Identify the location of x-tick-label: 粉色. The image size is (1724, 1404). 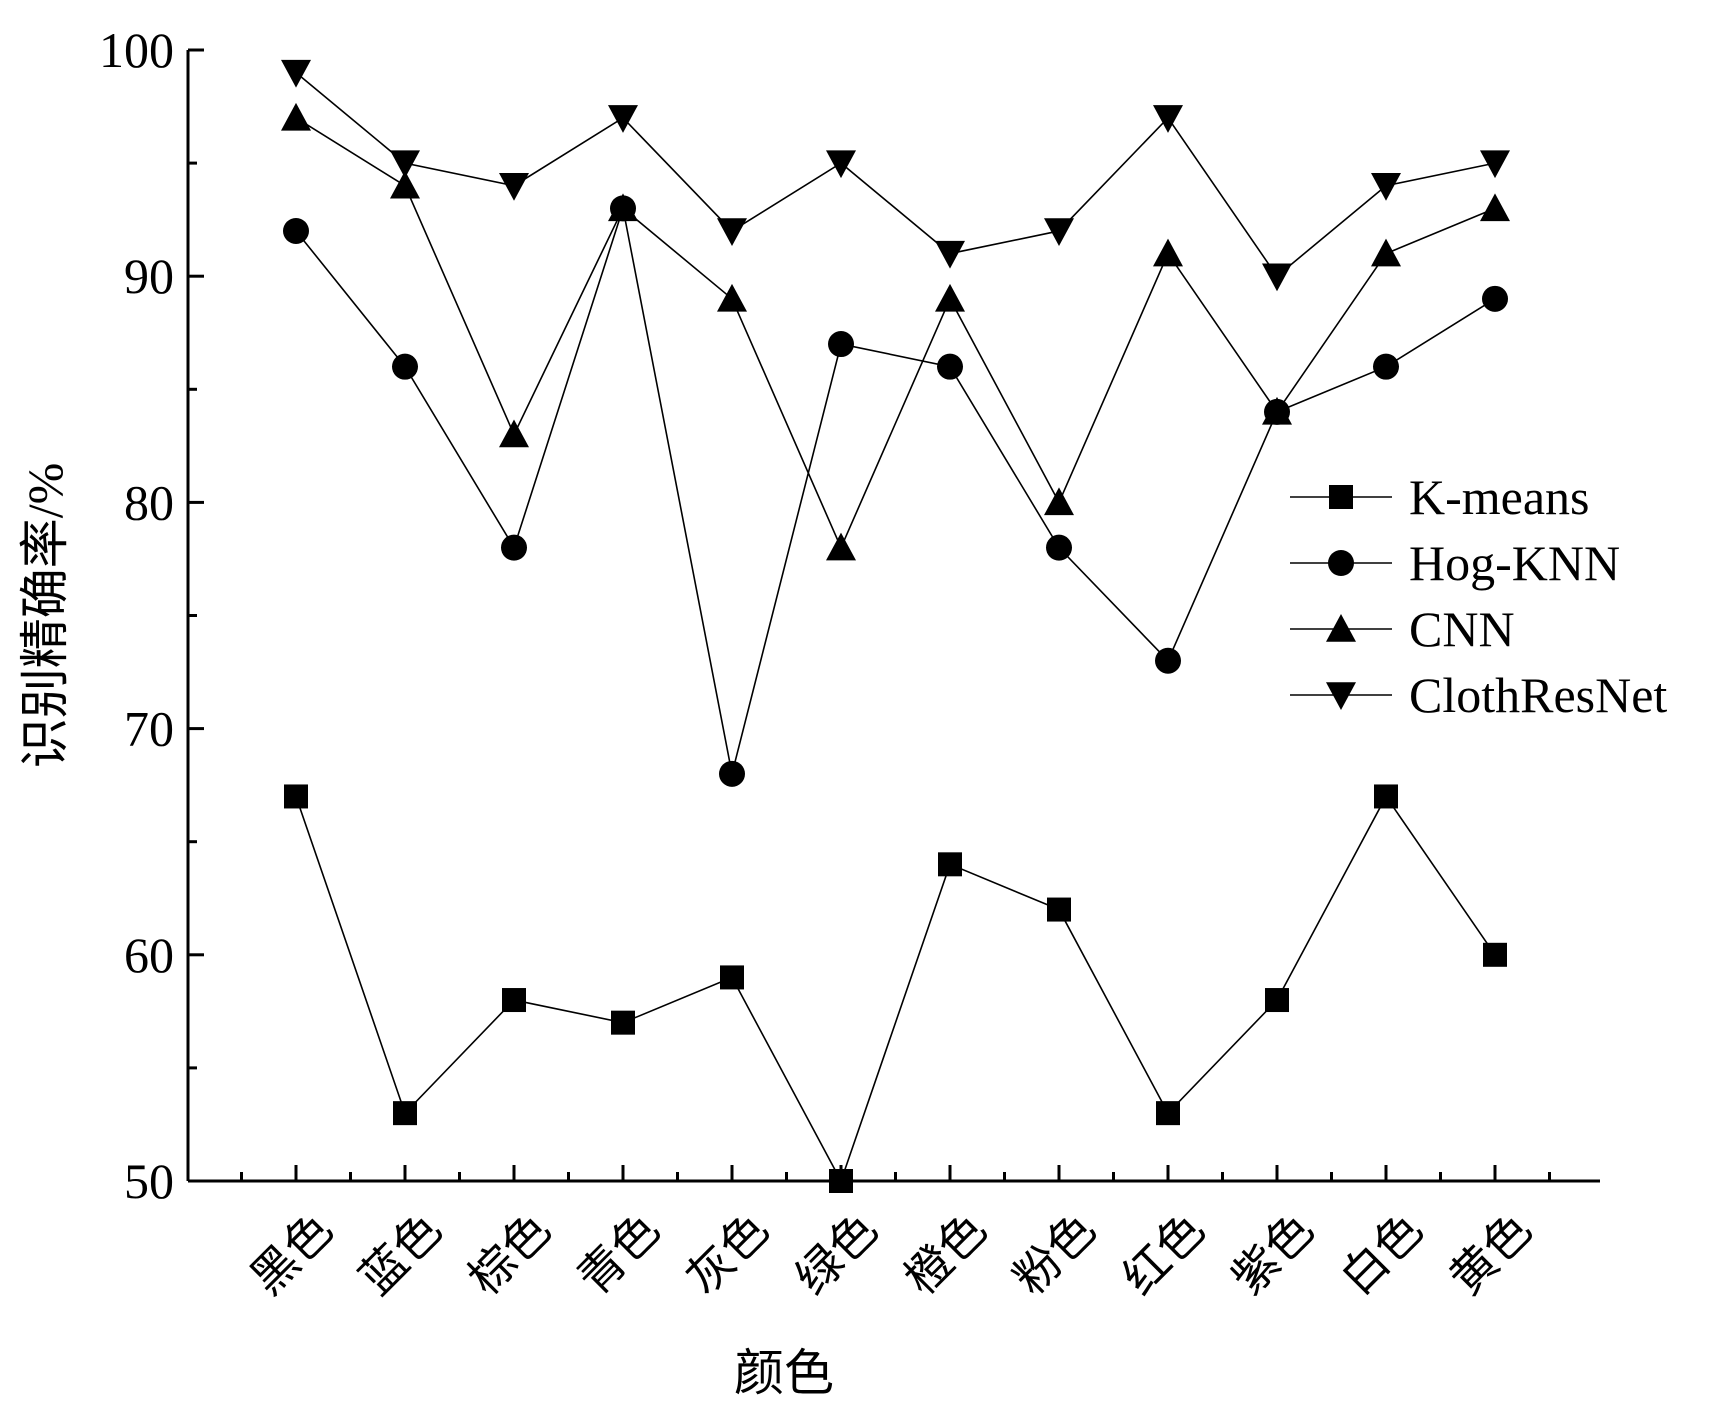
(1054, 1253).